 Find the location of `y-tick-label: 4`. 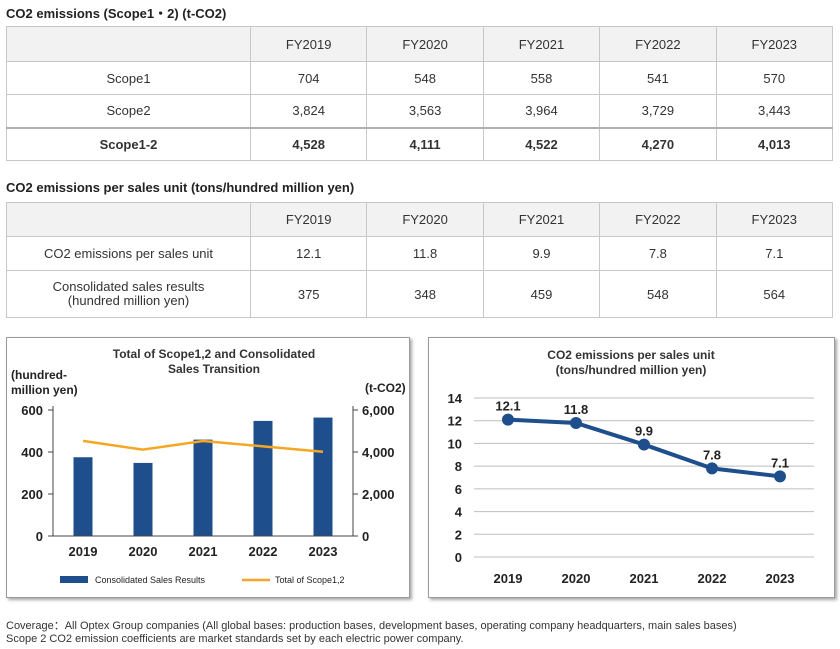

y-tick-label: 4 is located at coordinates (459, 512).